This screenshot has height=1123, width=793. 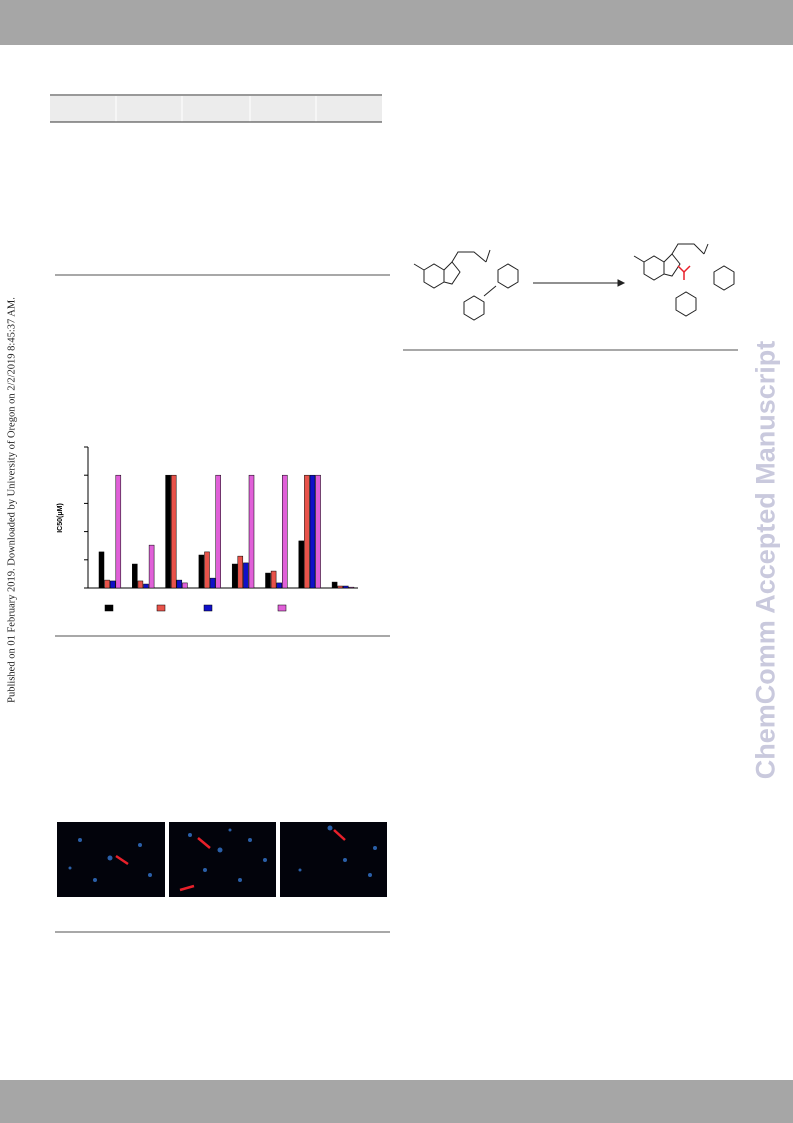 What do you see at coordinates (396, 1101) in the screenshot?
I see `footer-band` at bounding box center [396, 1101].